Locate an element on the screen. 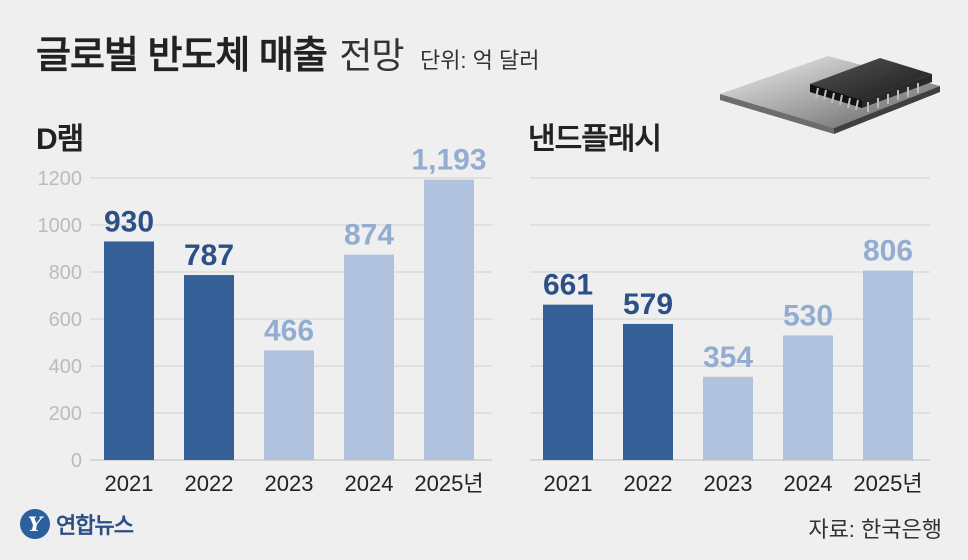  yonhap-logo-mark: Y is located at coordinates (35, 524).